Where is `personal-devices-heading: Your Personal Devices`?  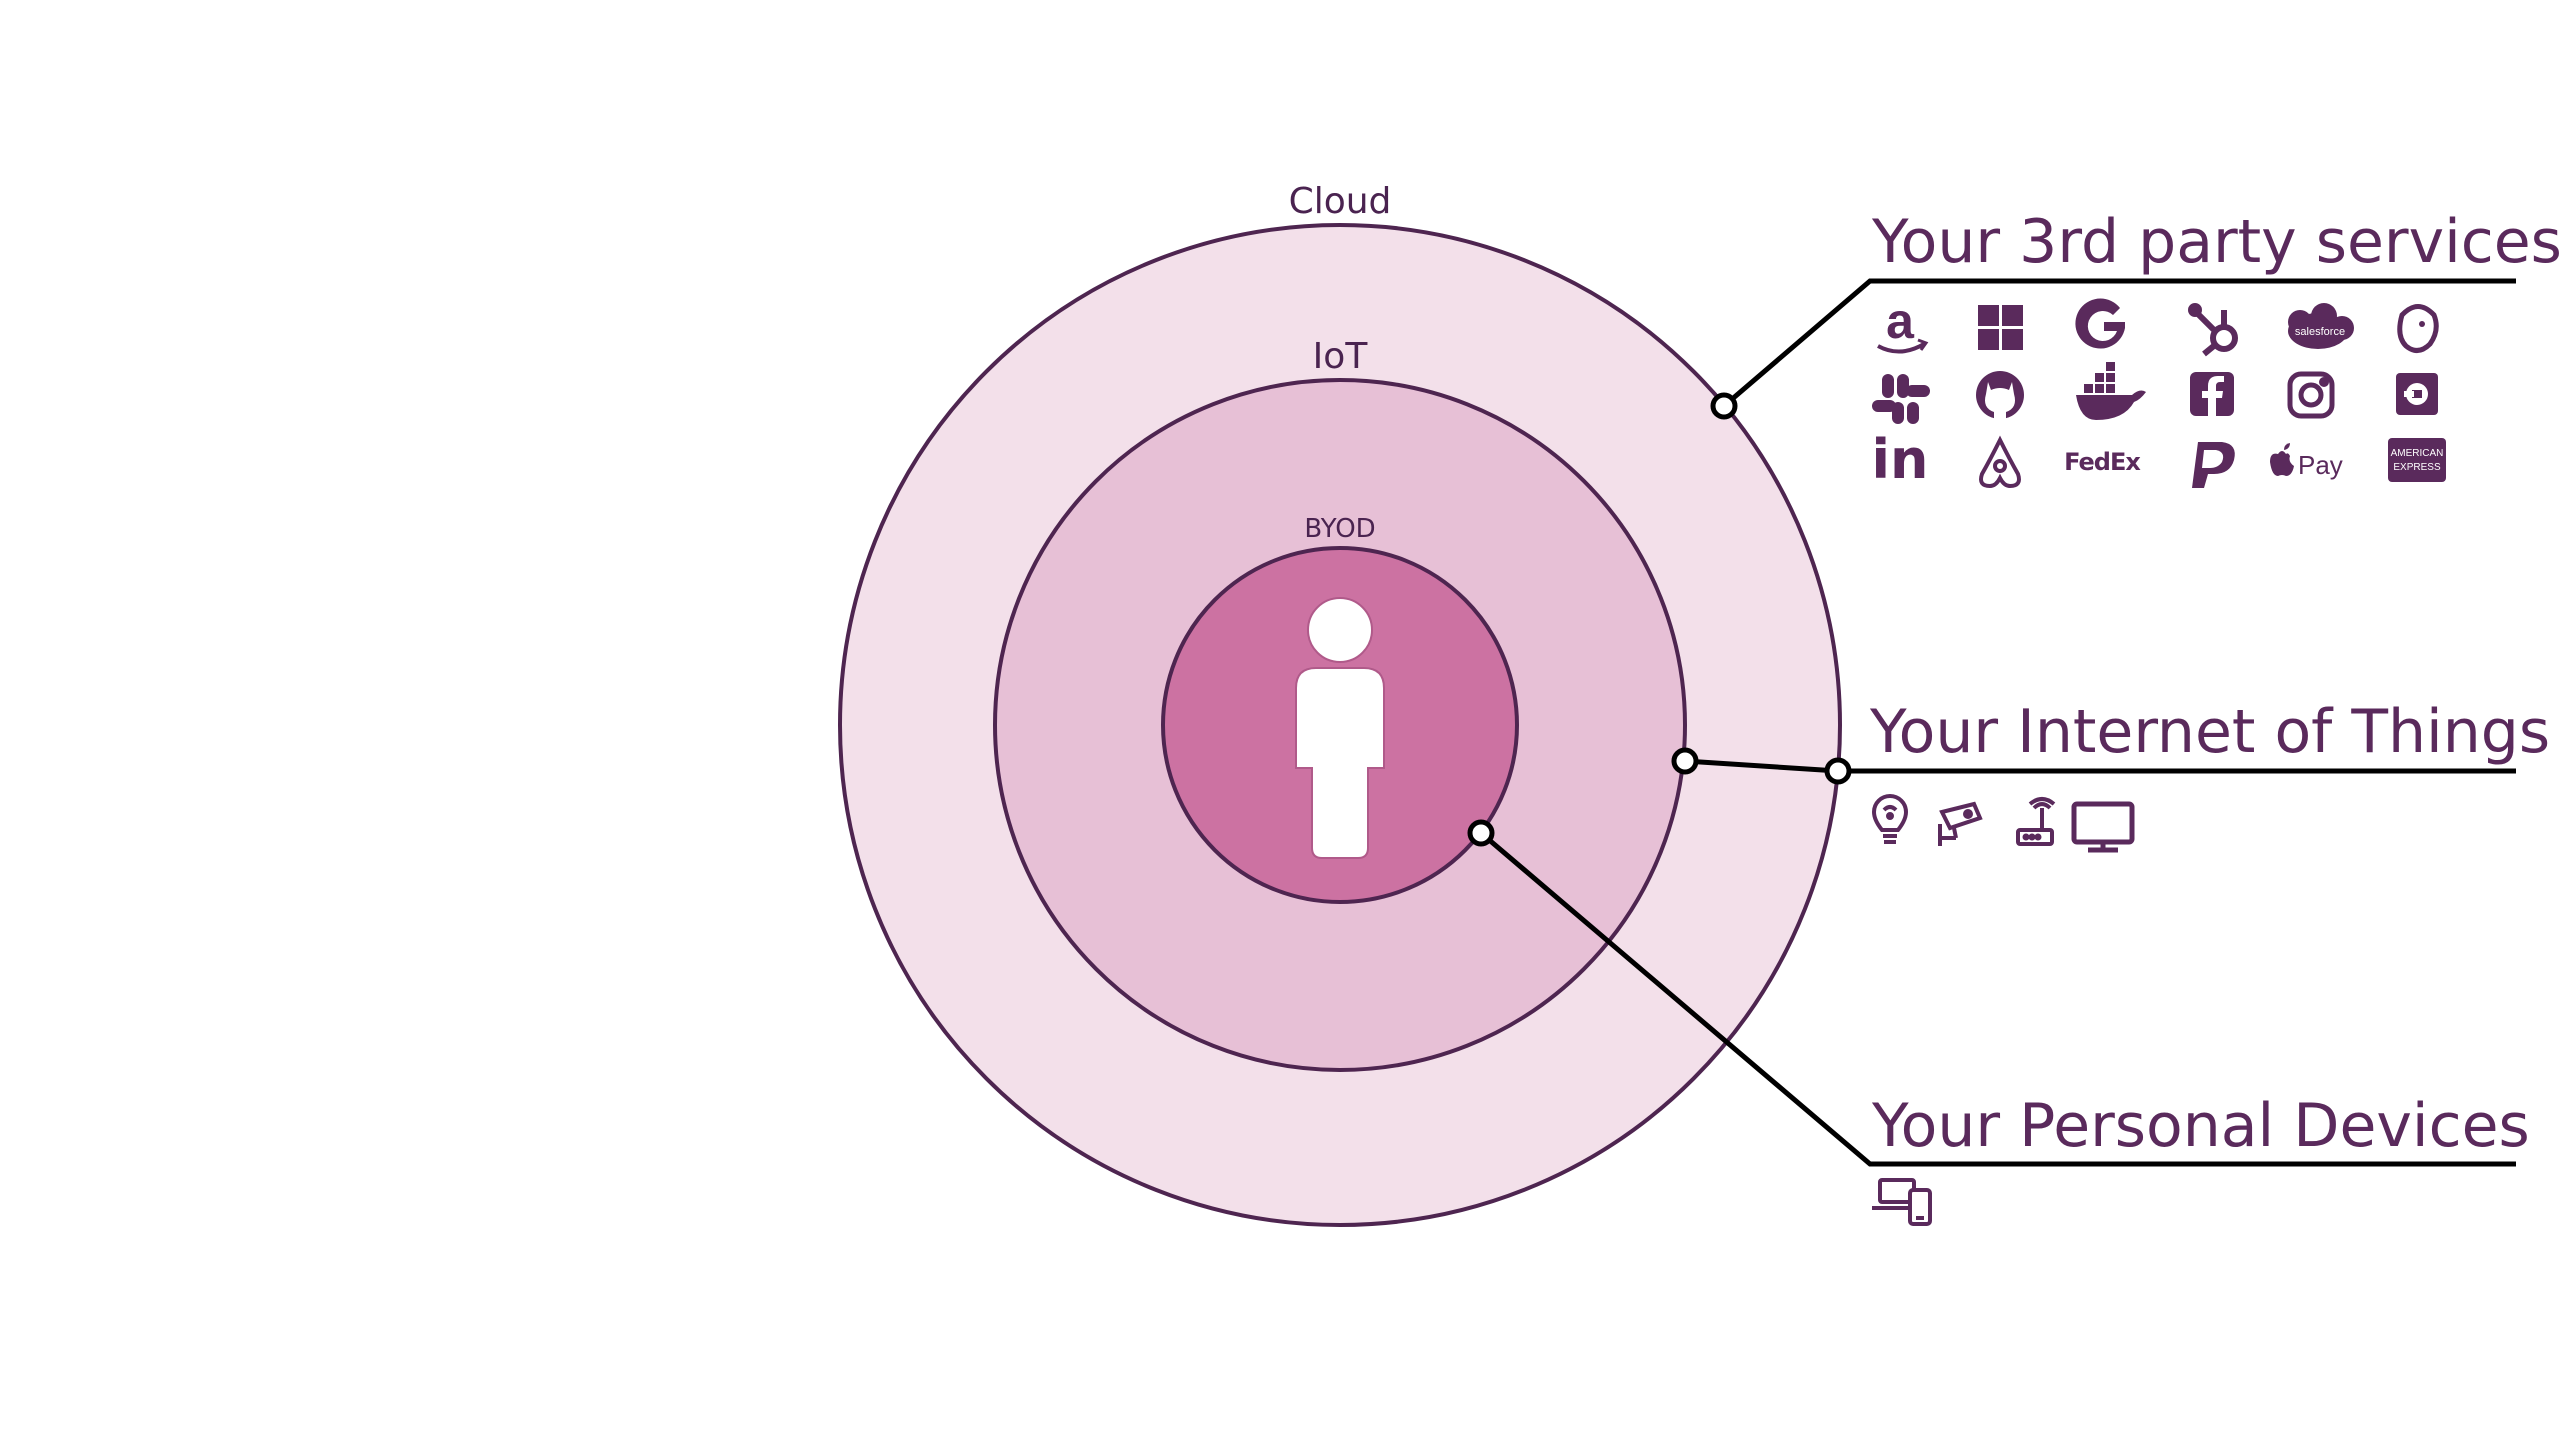
personal-devices-heading: Your Personal Devices is located at coordinates (2200, 1126).